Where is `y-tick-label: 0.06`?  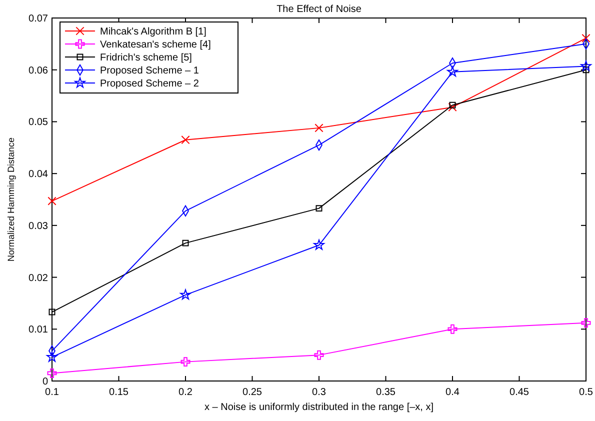 y-tick-label: 0.06 is located at coordinates (38, 70).